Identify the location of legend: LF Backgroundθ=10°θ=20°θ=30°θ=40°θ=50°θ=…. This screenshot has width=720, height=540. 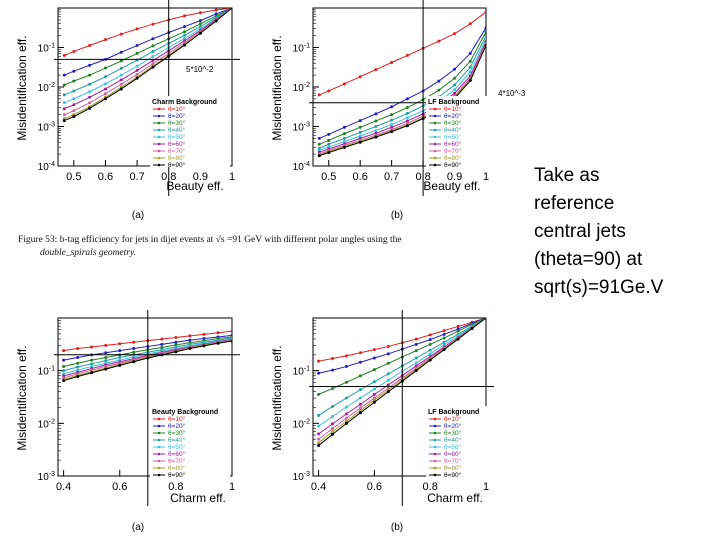
(466, 442).